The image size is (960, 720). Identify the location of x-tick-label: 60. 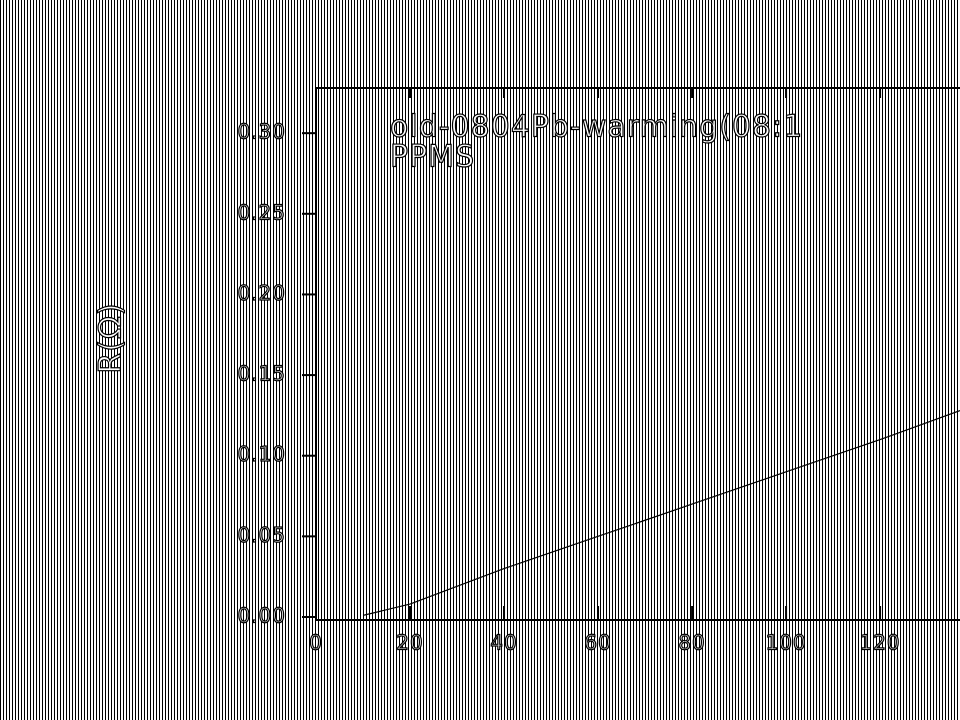
(597, 643).